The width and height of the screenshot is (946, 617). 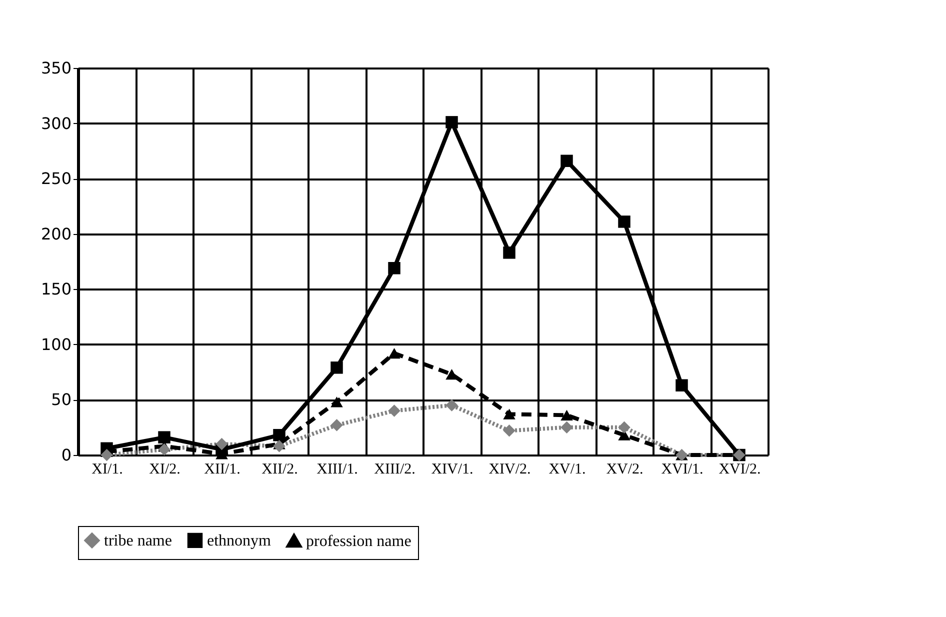 I want to click on x-tick-label: XVI/2., so click(x=739, y=470).